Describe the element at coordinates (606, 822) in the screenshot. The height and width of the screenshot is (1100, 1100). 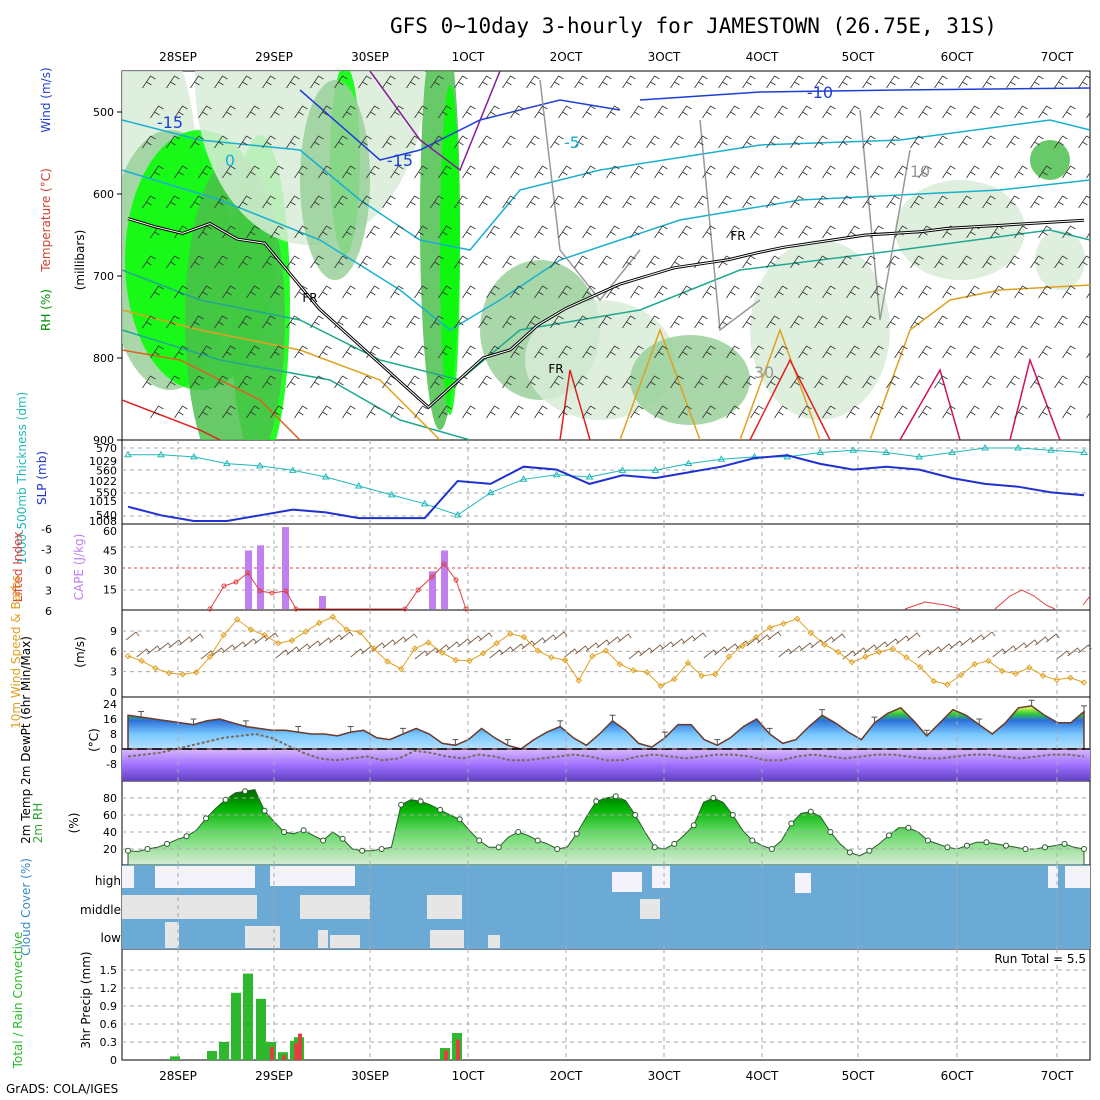
I see `rh-markers` at that location.